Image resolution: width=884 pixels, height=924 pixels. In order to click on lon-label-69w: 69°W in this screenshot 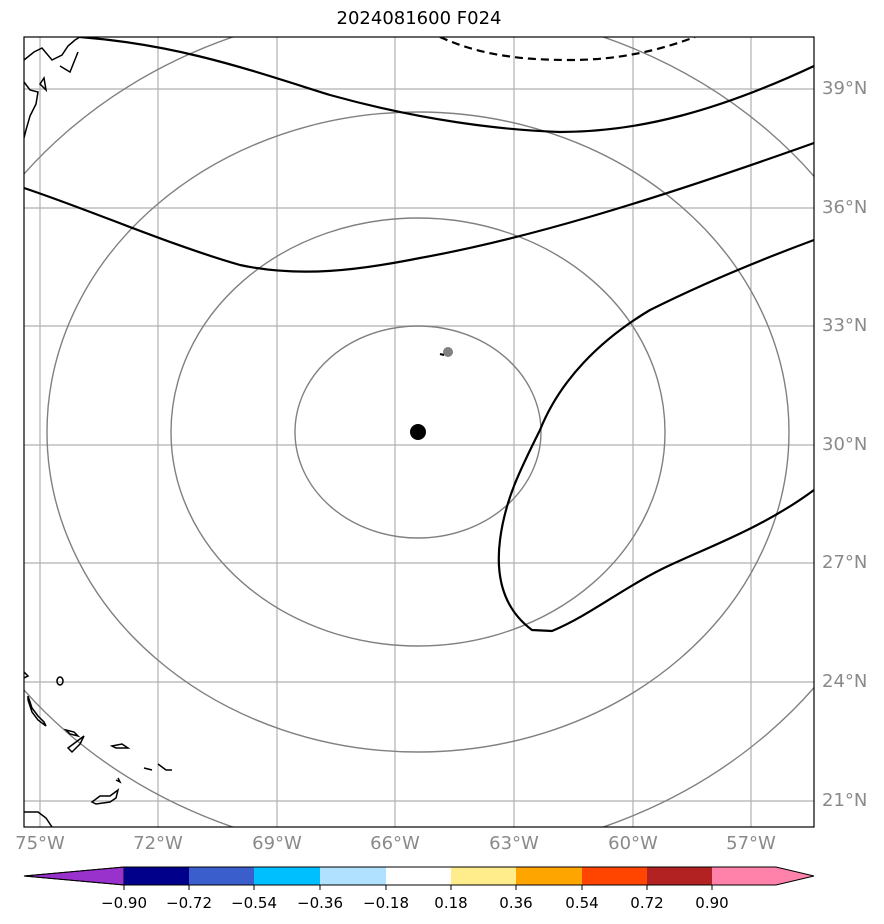, I will do `click(277, 843)`.